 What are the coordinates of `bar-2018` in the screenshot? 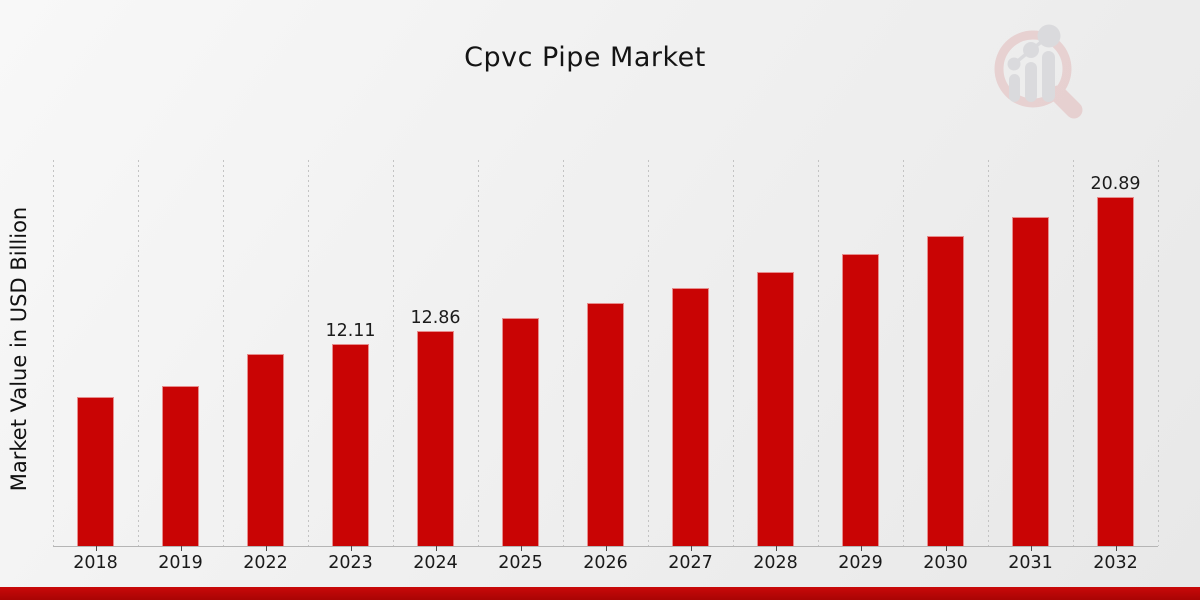 It's located at (95, 471).